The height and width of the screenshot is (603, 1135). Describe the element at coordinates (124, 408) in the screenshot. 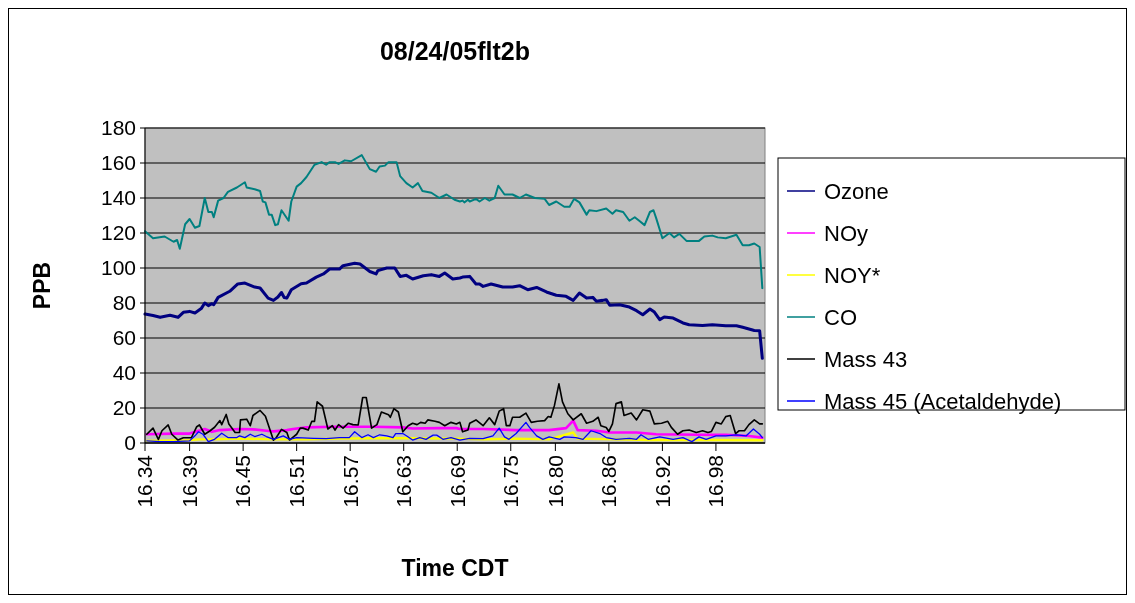

I see `y-tick-label: 20` at that location.